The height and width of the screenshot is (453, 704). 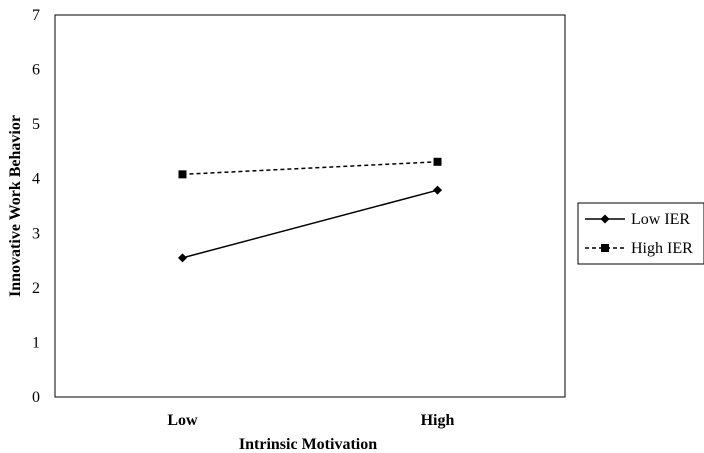 What do you see at coordinates (36, 15) in the screenshot?
I see `y-tick-label: 7` at bounding box center [36, 15].